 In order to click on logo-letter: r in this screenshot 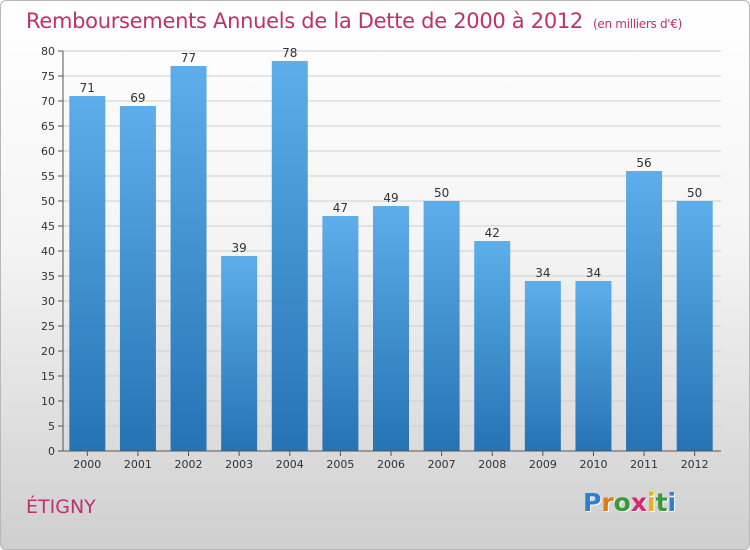, I will do `click(607, 502)`.